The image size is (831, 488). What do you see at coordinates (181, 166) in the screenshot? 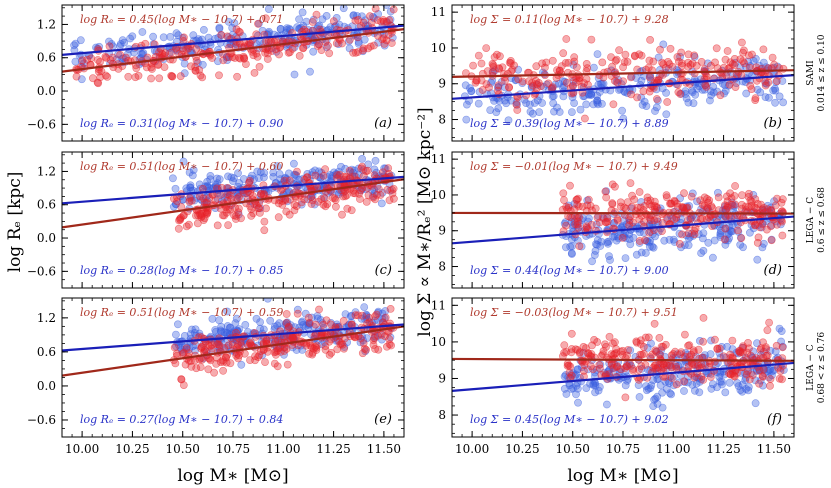
I see `fit-red-label: log Rₑ = 0.51(log M∗ − 10.7) + 0.60` at bounding box center [181, 166].